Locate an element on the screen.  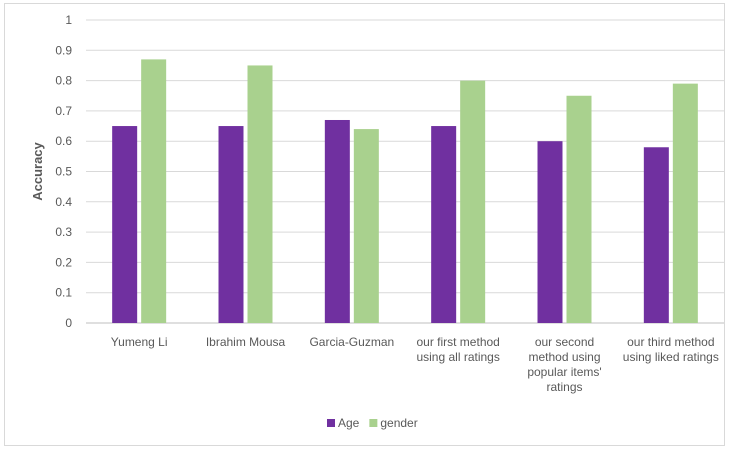
category-label: ratings is located at coordinates (564, 387).